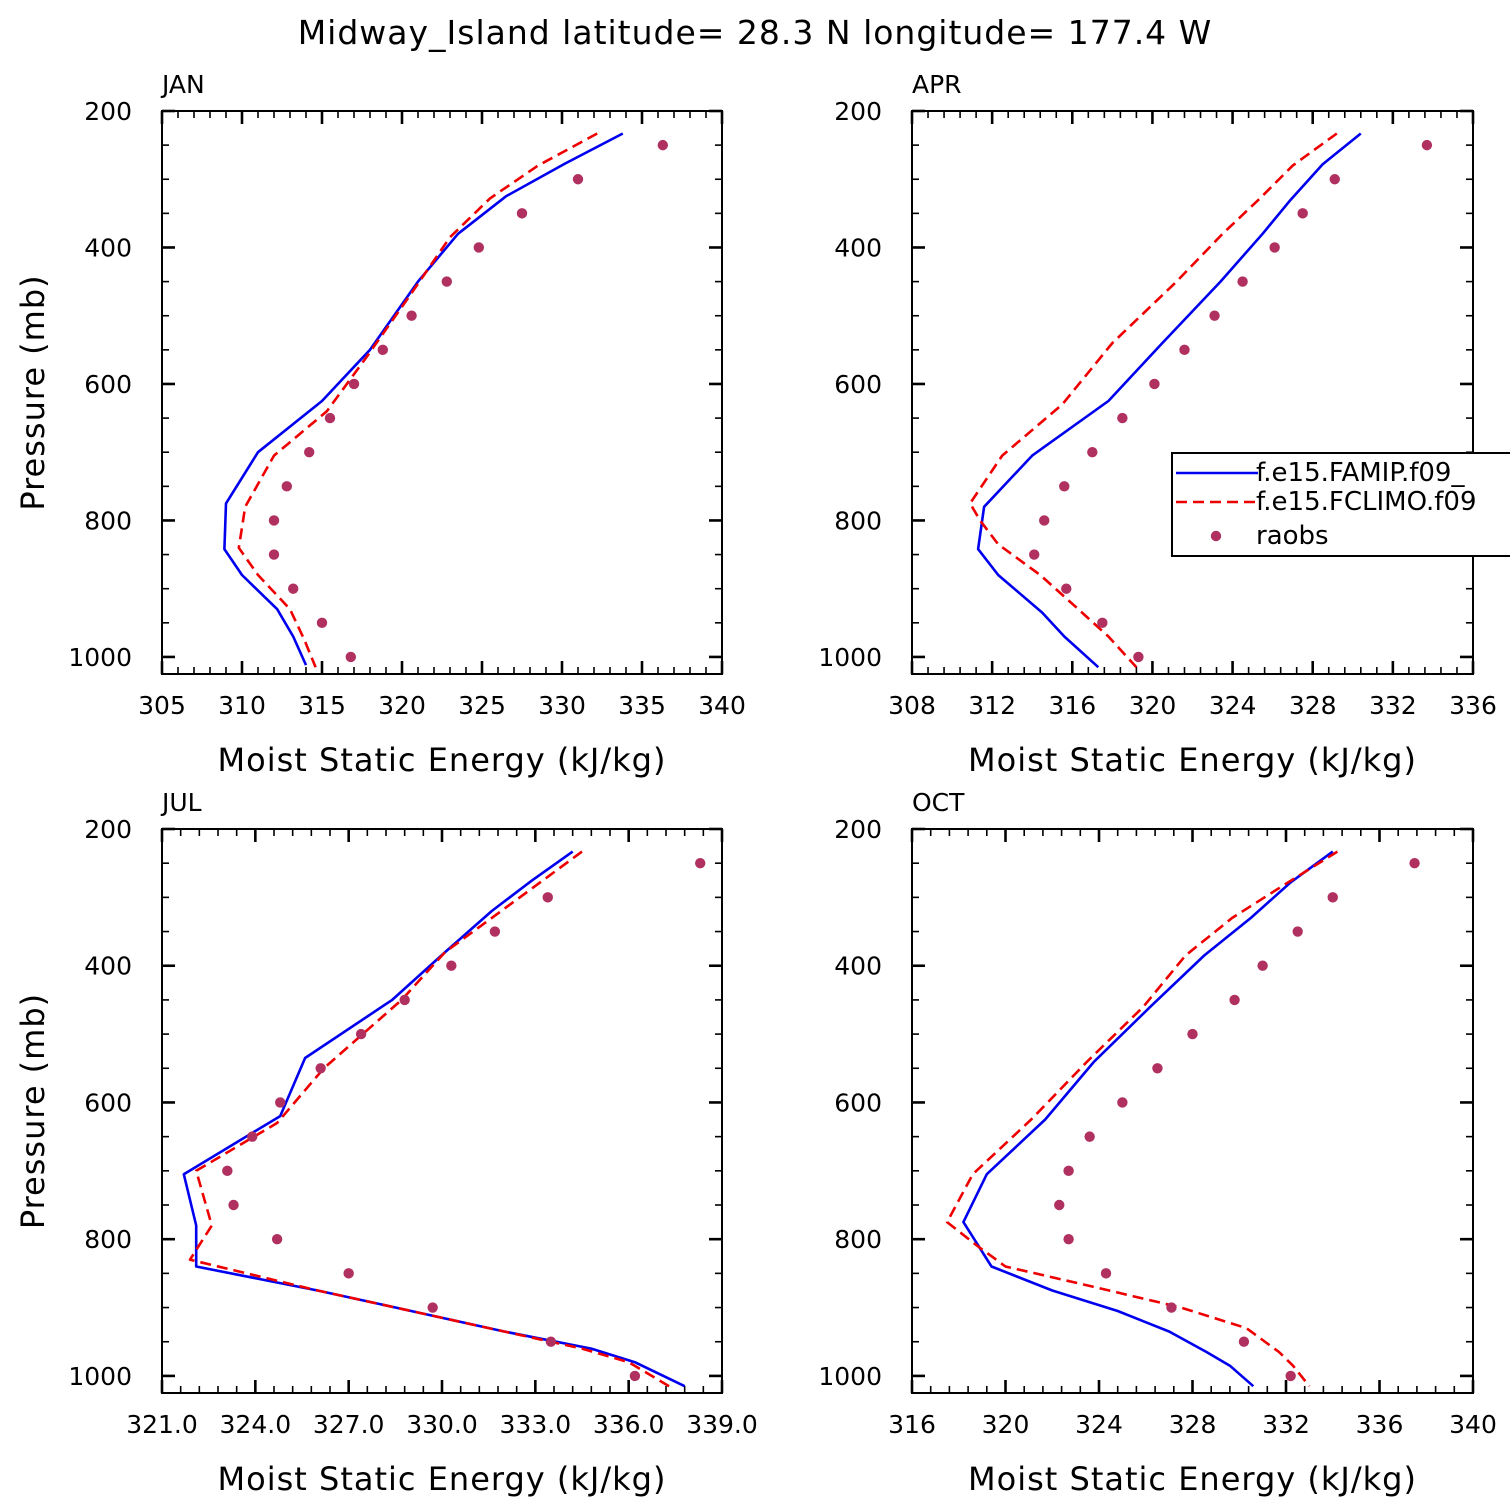 The image size is (1510, 1510). Describe the element at coordinates (937, 84) in the screenshot. I see `panel-title: APR` at that location.